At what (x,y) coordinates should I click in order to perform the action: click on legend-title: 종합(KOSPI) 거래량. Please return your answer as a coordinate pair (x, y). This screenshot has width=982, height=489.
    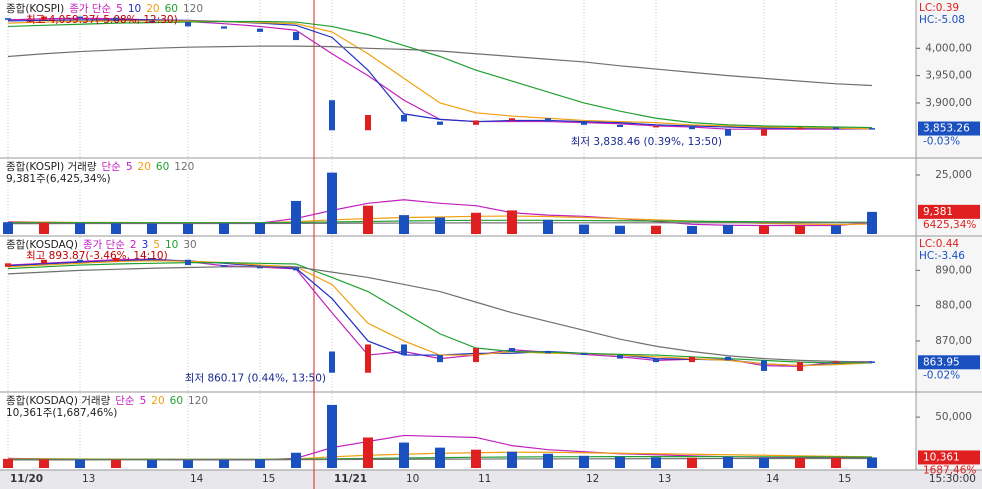
    Looking at the image, I should click on (51, 167).